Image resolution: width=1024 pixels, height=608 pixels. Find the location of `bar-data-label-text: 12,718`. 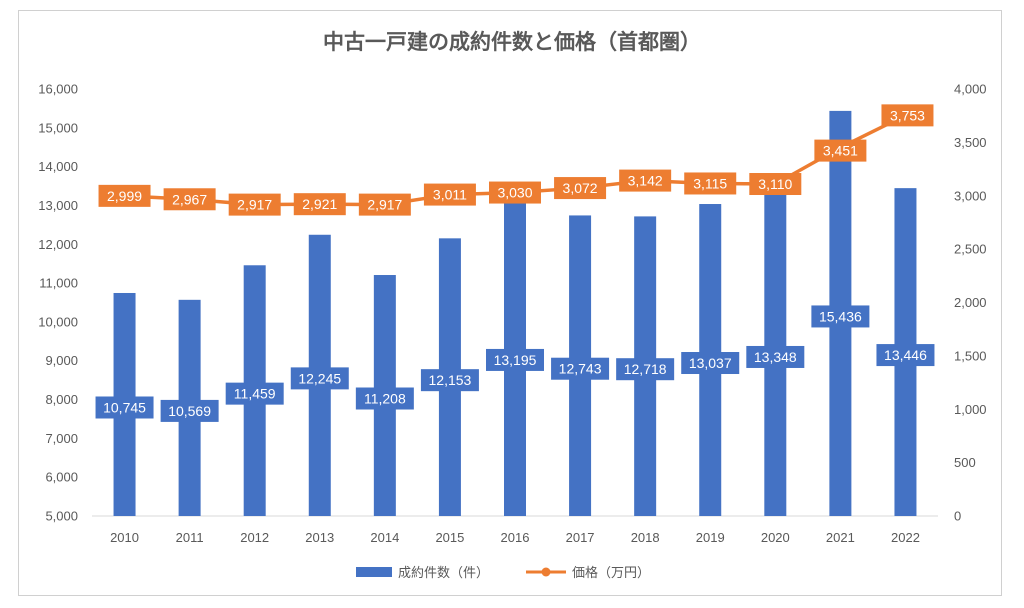

bar-data-label-text: 12,718 is located at coordinates (645, 369).